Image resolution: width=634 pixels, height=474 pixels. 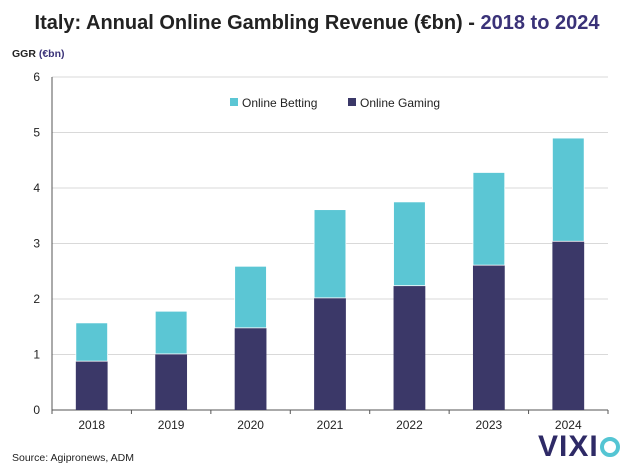 I want to click on y-tick-label: 4, so click(x=36, y=188).